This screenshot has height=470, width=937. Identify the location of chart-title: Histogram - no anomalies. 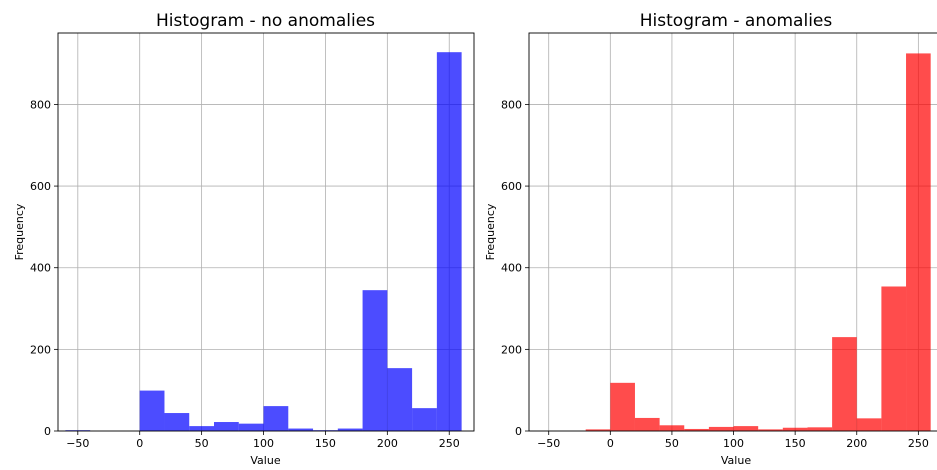
(265, 21).